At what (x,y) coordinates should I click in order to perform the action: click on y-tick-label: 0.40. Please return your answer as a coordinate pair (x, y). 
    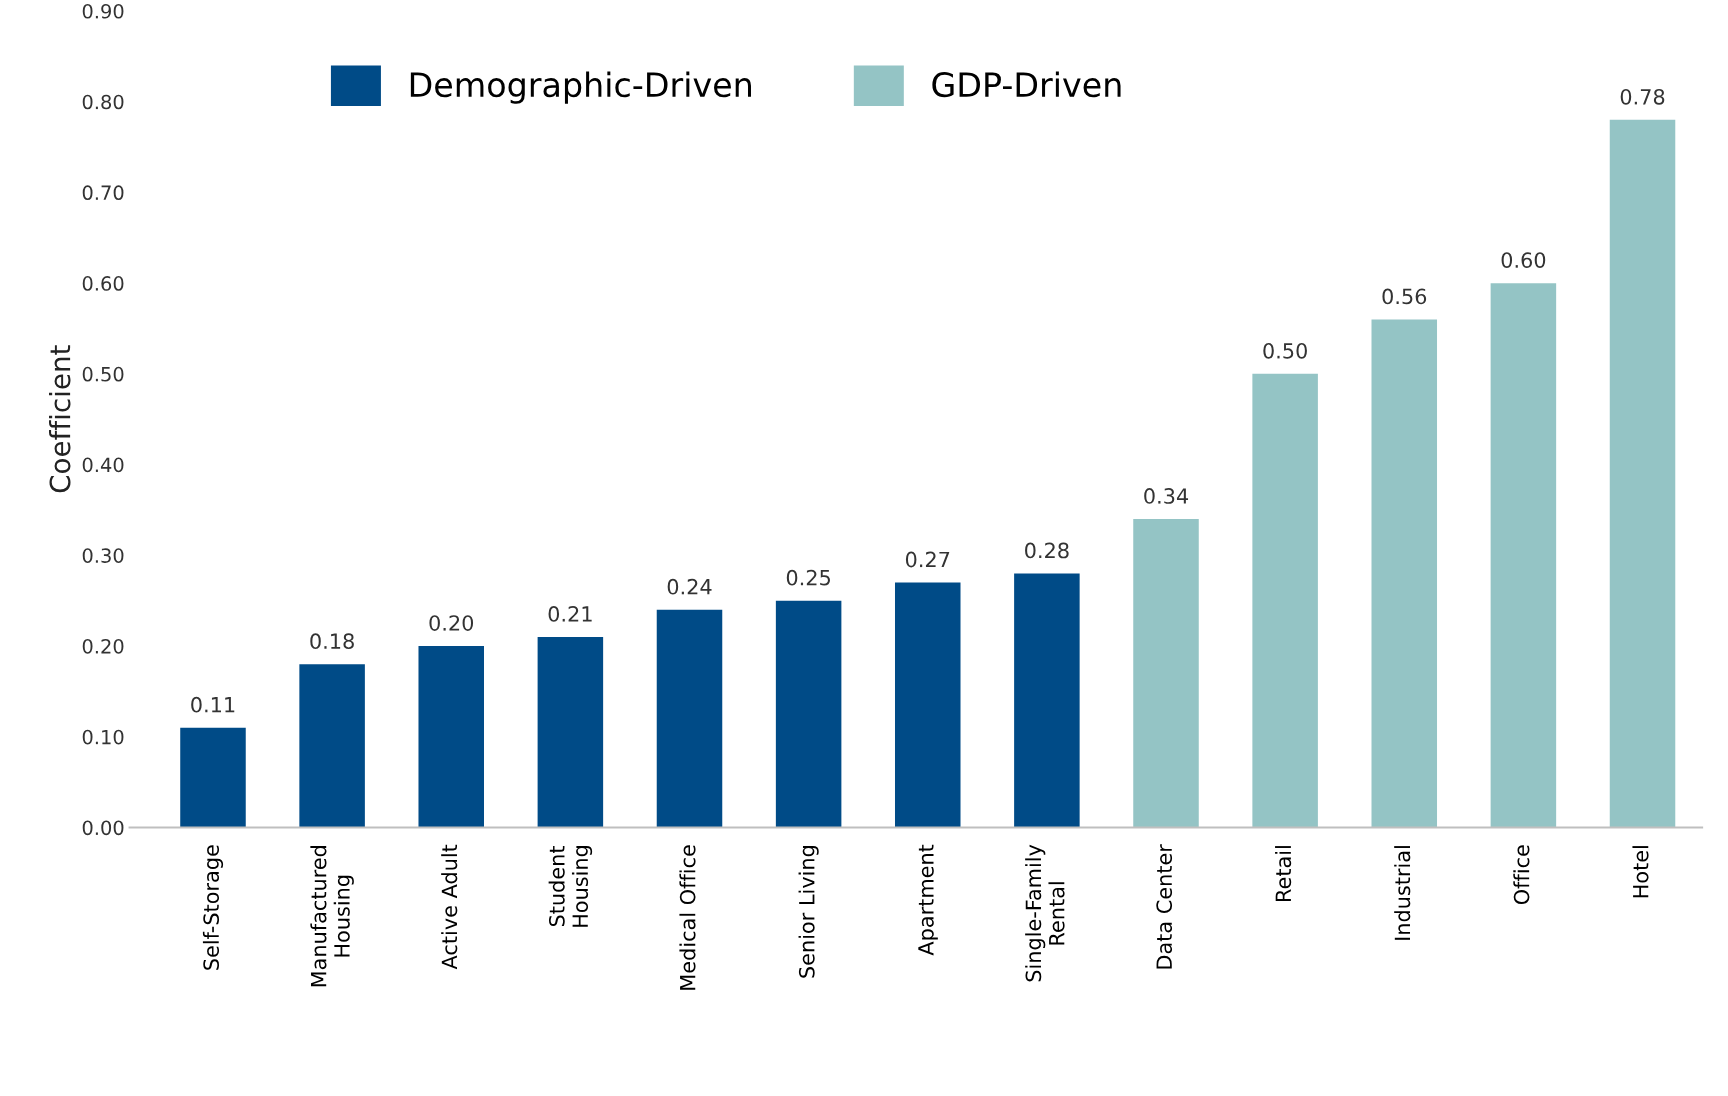
    Looking at the image, I should click on (103, 465).